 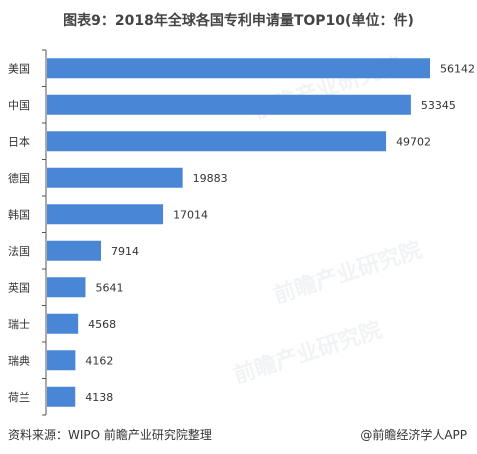 I want to click on data-label: 4568, so click(x=102, y=324).